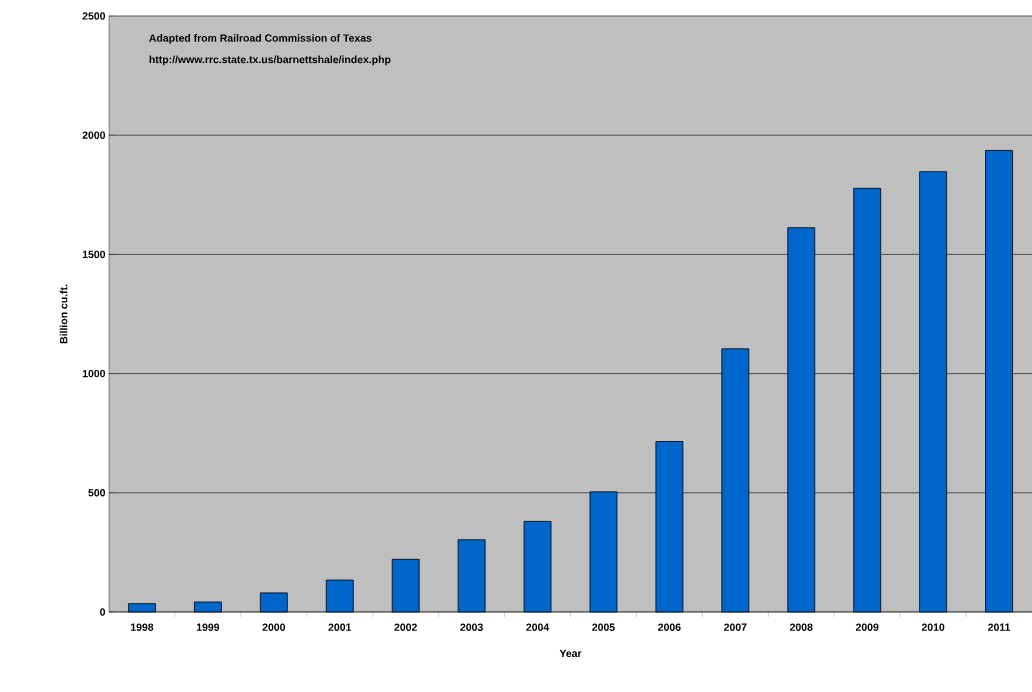 This screenshot has height=692, width=1032. I want to click on y-tick-label: 2500, so click(94, 16).